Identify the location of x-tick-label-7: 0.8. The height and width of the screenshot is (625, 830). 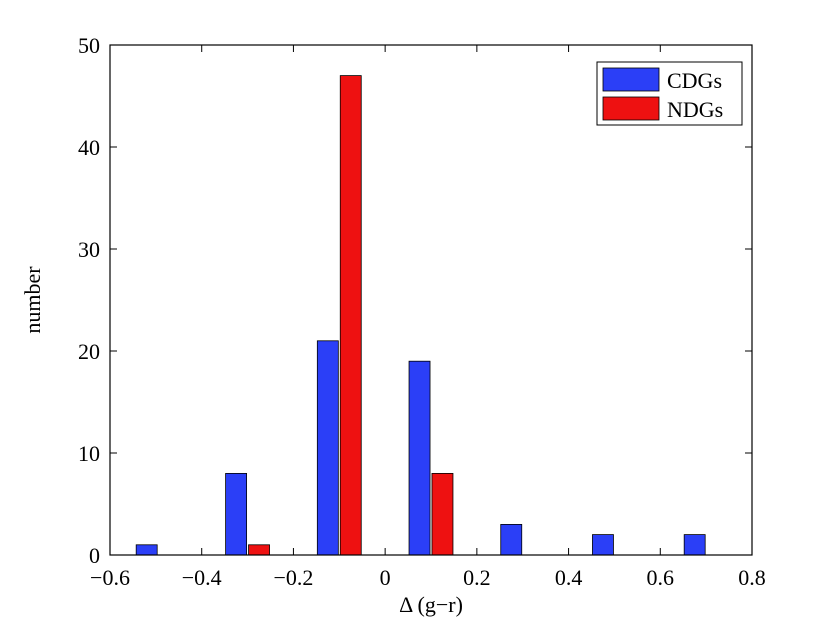
(752, 577).